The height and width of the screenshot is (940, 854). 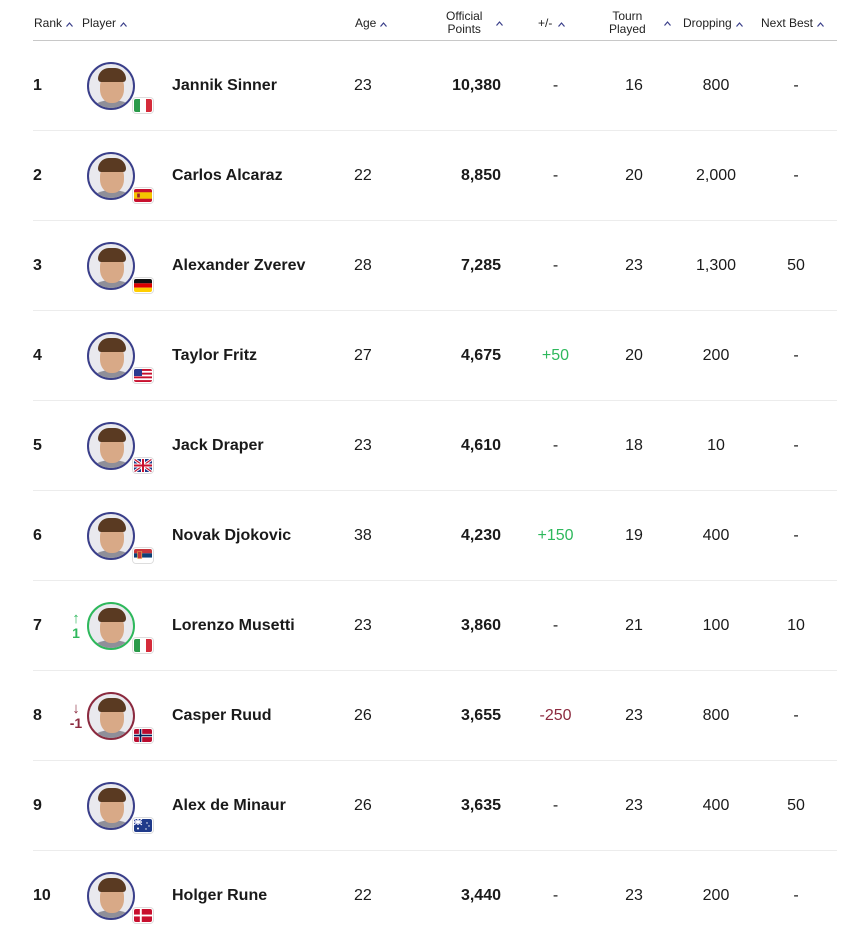 What do you see at coordinates (218, 445) in the screenshot?
I see `player-name-link: Jack Draper` at bounding box center [218, 445].